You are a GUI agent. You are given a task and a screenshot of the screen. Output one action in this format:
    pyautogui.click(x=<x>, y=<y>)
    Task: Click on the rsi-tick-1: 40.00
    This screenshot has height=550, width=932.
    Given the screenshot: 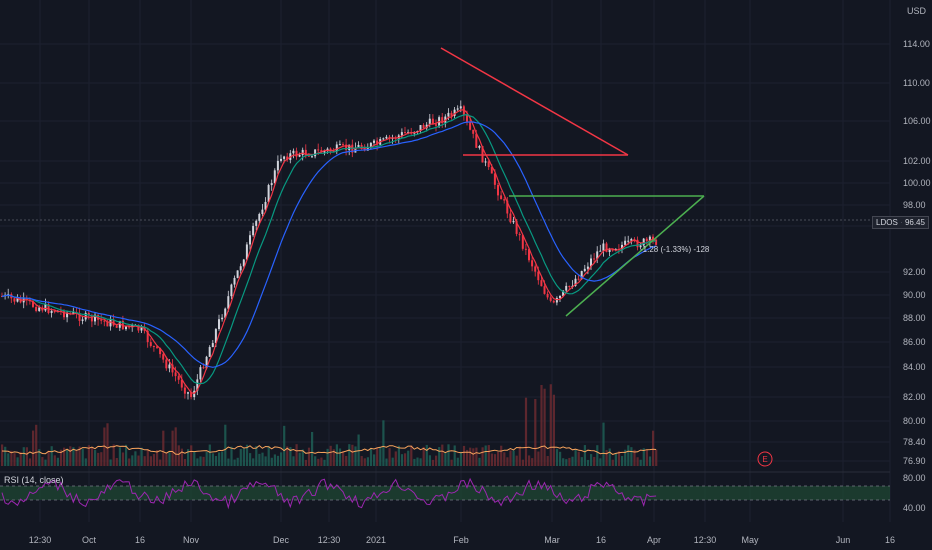 What is the action you would take?
    pyautogui.click(x=914, y=508)
    